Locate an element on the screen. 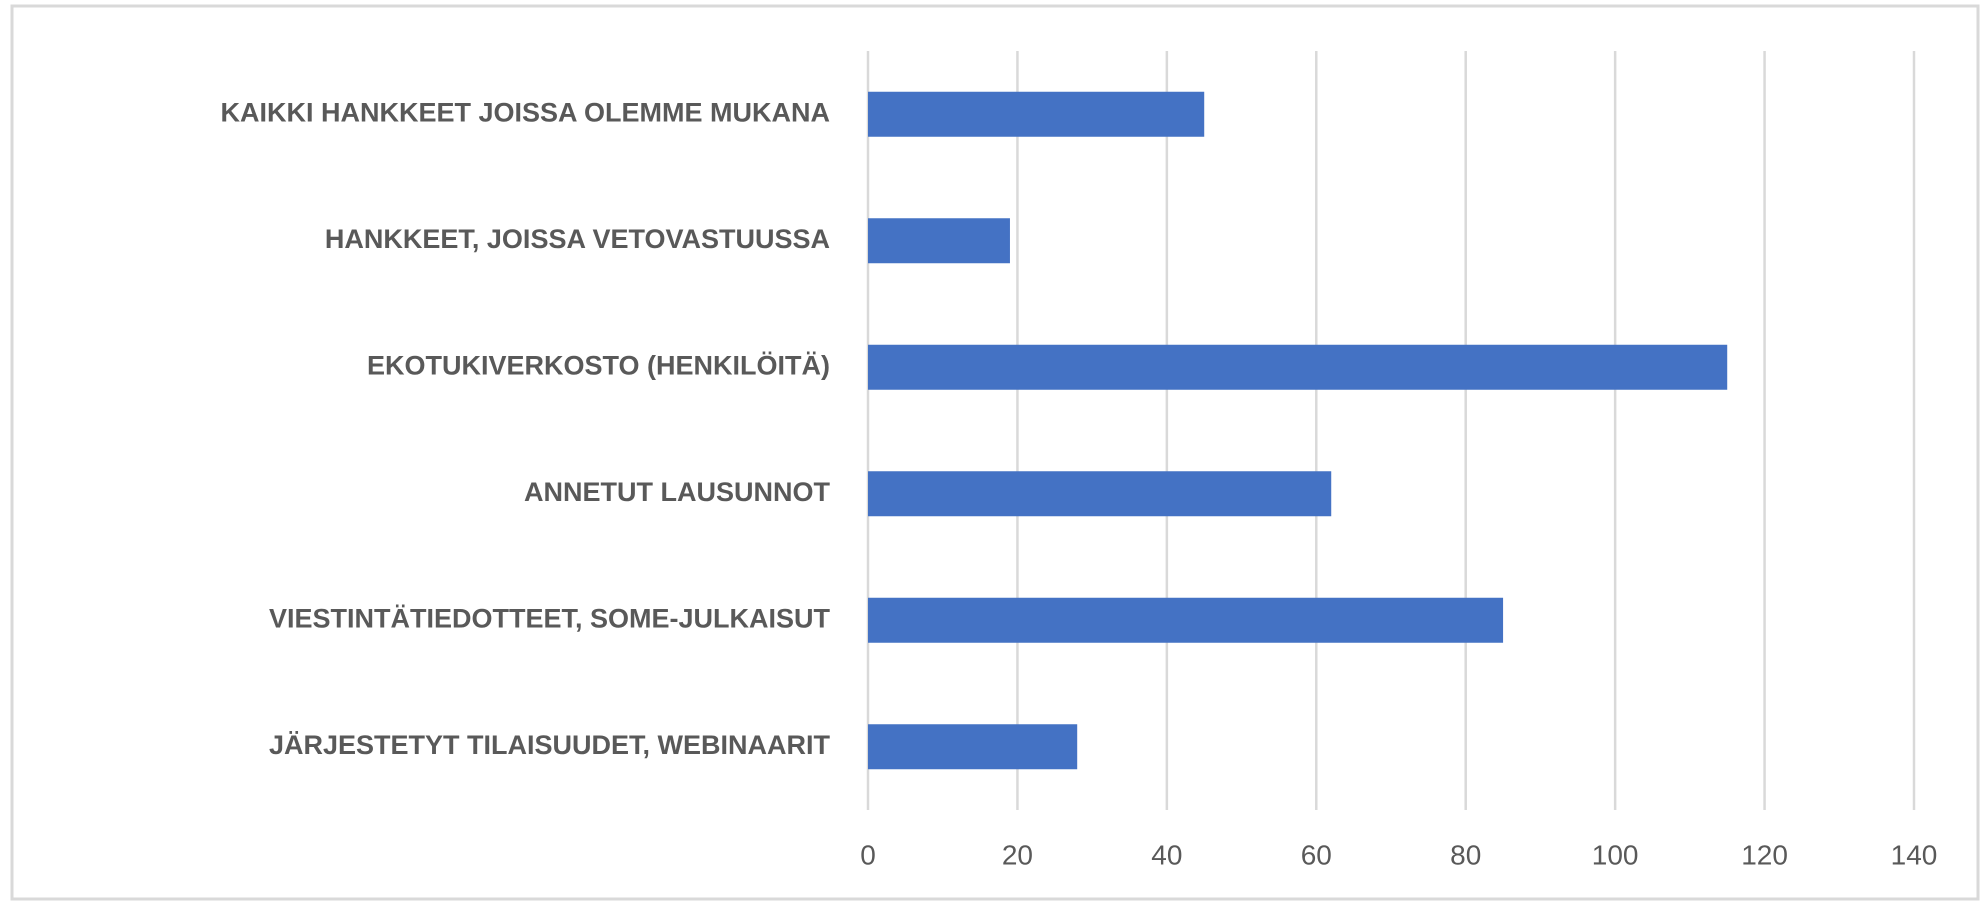 The image size is (1985, 903). x-tick-label: 80 is located at coordinates (1465, 854).